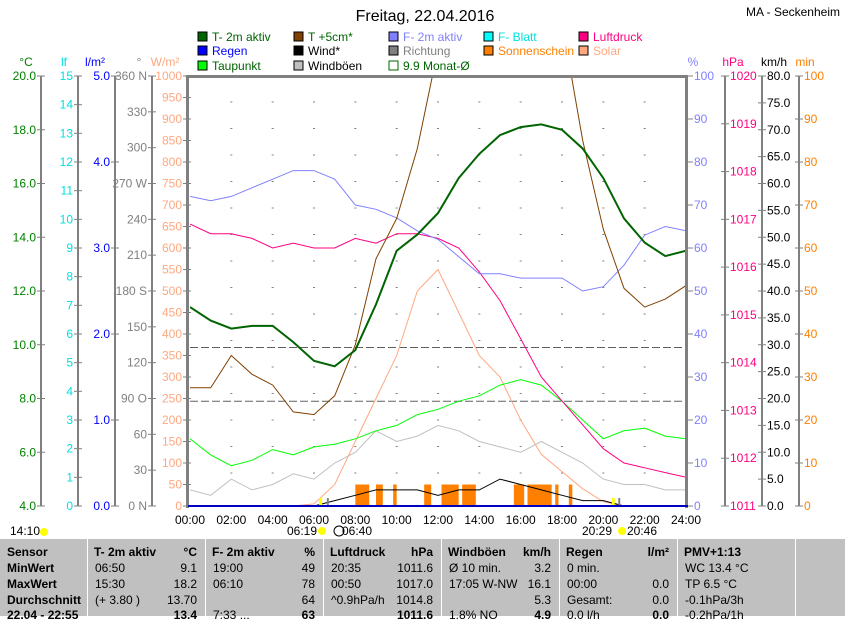 The width and height of the screenshot is (845, 622). What do you see at coordinates (137, 112) in the screenshot?
I see `tick-label-dir: 330` at bounding box center [137, 112].